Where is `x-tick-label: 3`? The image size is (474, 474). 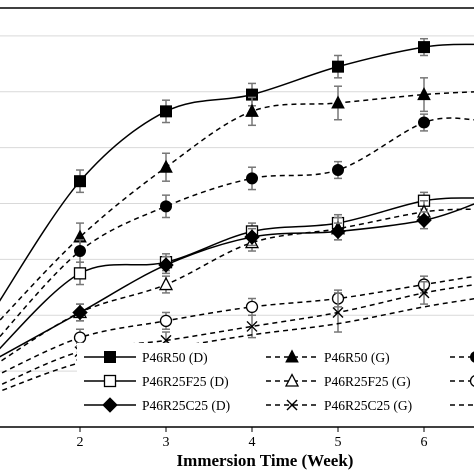
x-tick-label: 3 is located at coordinates (166, 442).